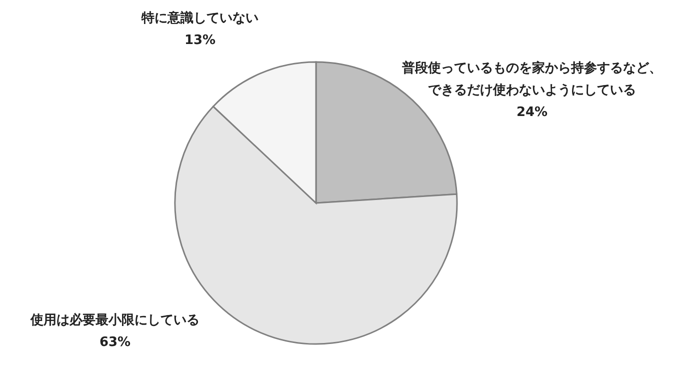 This screenshot has height=373, width=698. I want to click on data-label: 13%, so click(200, 40).